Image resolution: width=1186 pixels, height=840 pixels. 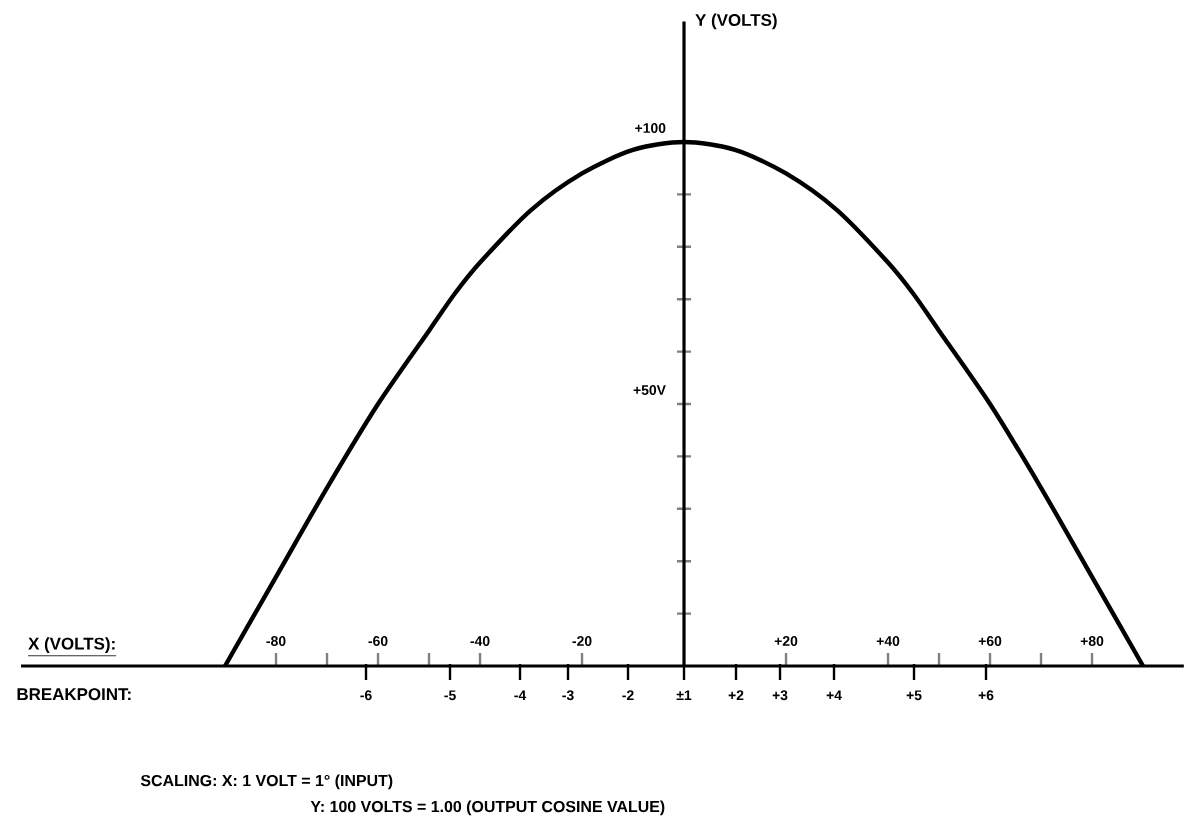 What do you see at coordinates (736, 21) in the screenshot?
I see `y-axis-title: Y (VOLTS)` at bounding box center [736, 21].